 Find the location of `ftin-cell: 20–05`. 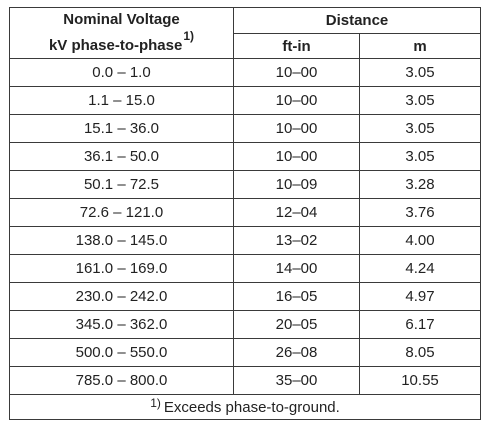

ftin-cell: 20–05 is located at coordinates (296, 324).